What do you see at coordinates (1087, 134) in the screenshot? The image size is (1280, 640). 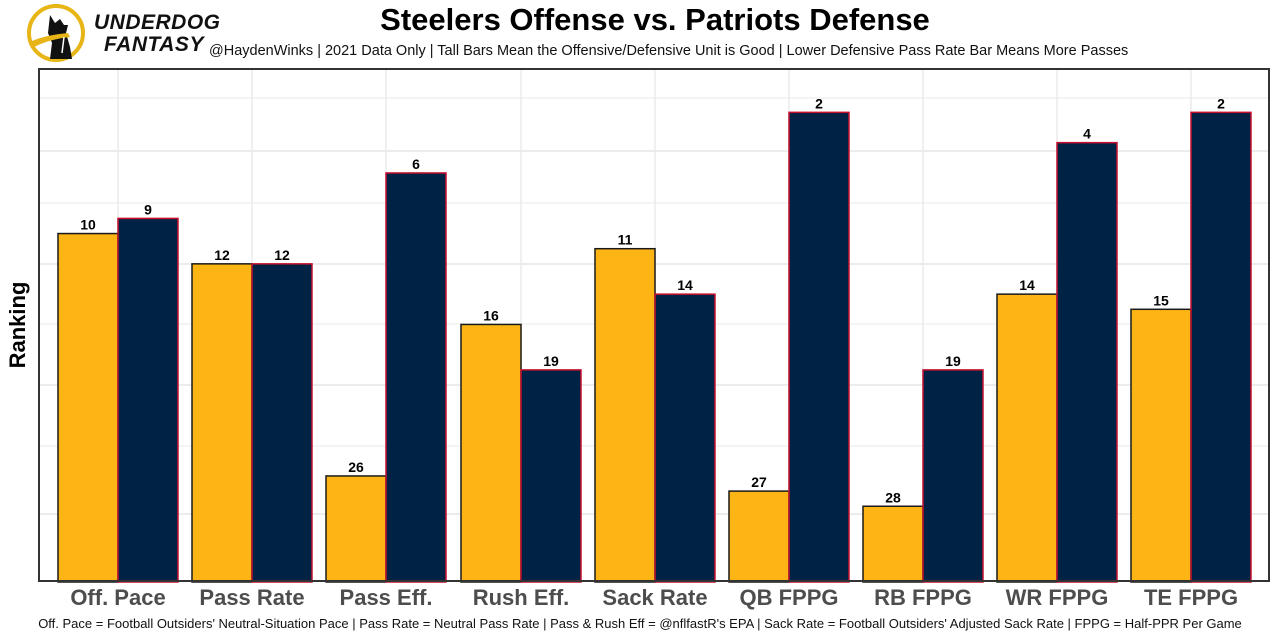 I see `bar-value-label: 4` at bounding box center [1087, 134].